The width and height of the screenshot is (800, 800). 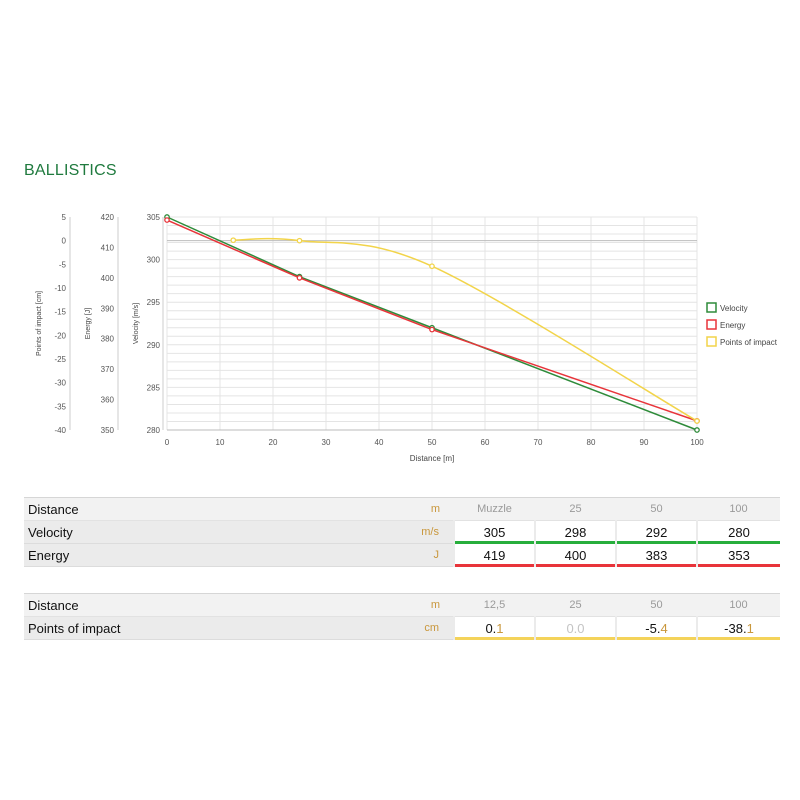 What do you see at coordinates (108, 247) in the screenshot?
I see `energy-tick-label: 410` at bounding box center [108, 247].